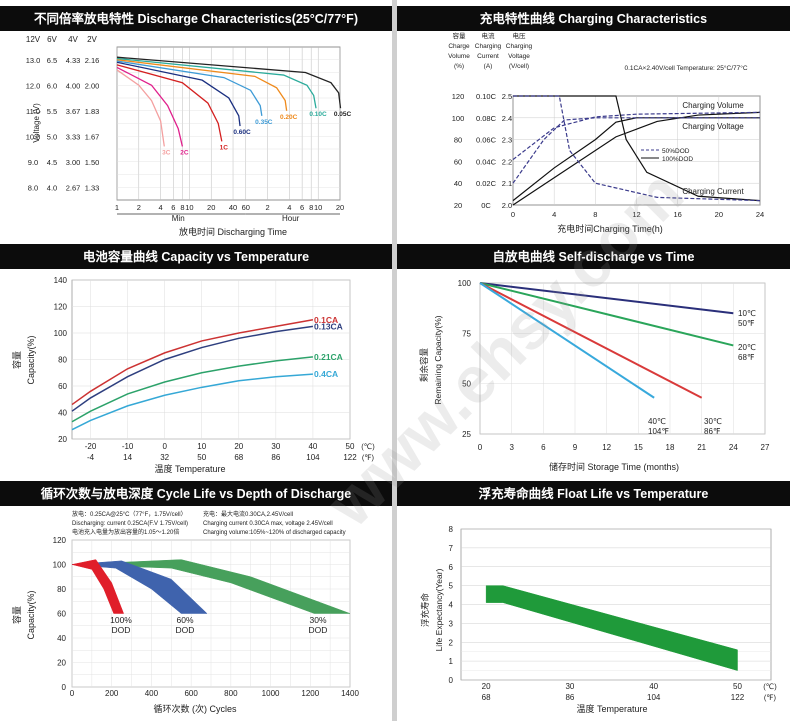 The height and width of the screenshot is (726, 790). Describe the element at coordinates (713, 105) in the screenshot. I see `charging-volume-label: Charging Volume` at that location.